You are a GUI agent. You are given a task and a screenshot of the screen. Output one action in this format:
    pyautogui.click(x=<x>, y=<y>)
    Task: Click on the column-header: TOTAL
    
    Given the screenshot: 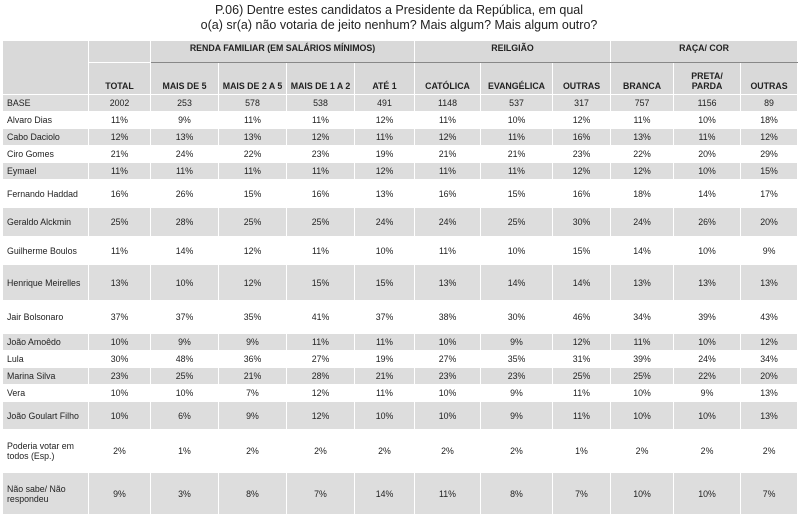 What is the action you would take?
    pyautogui.click(x=119, y=78)
    